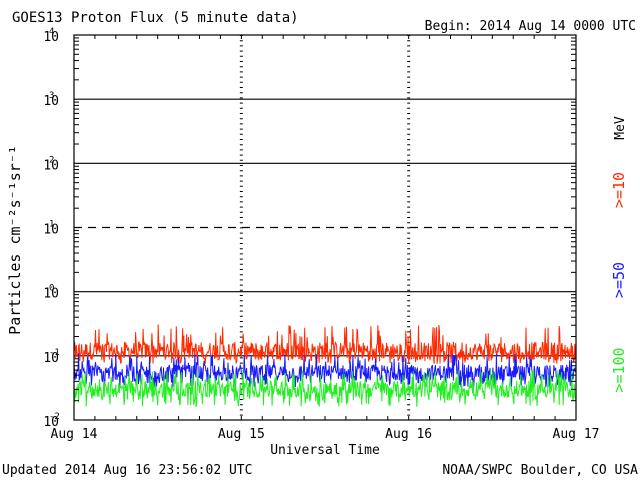 The height and width of the screenshot is (480, 640). What do you see at coordinates (619, 369) in the screenshot?
I see `legend-ge100: >=100` at bounding box center [619, 369].